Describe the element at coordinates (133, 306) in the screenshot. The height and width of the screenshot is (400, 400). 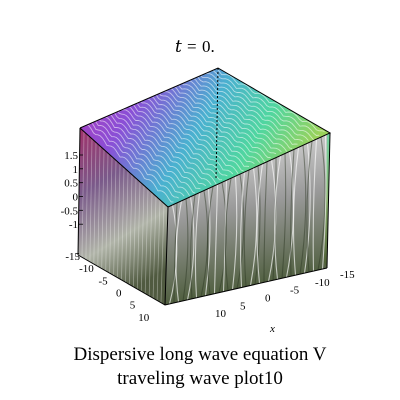
I see `y-tick-label: 5` at that location.